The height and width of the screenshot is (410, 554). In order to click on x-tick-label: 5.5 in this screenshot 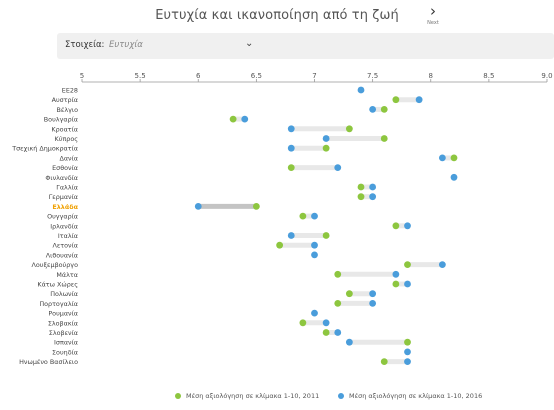, I will do `click(140, 76)`.